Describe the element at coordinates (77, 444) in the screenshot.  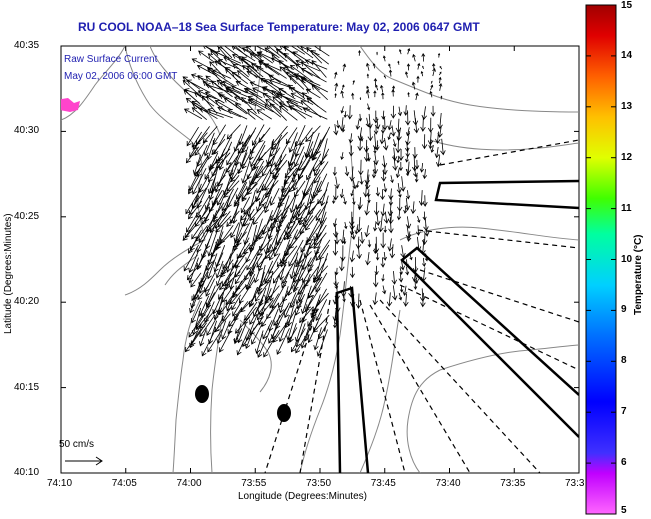
I see `scale-arrow-label: 50 cm/s` at that location.